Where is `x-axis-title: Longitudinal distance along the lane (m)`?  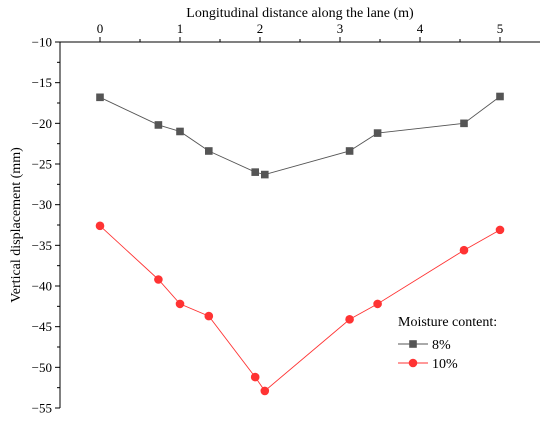
x-axis-title: Longitudinal distance along the lane (m) is located at coordinates (300, 13).